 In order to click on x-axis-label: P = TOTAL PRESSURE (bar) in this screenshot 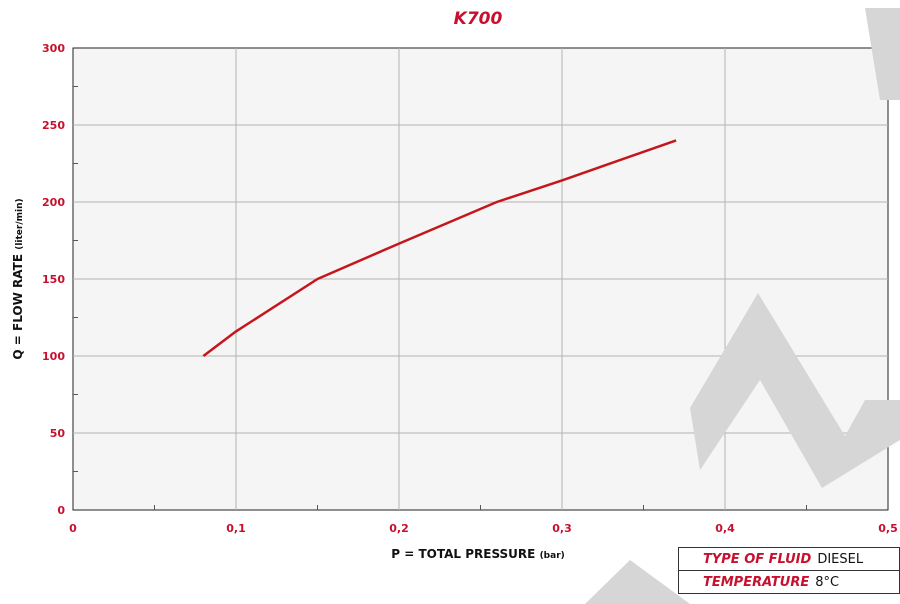, I will do `click(478, 554)`.